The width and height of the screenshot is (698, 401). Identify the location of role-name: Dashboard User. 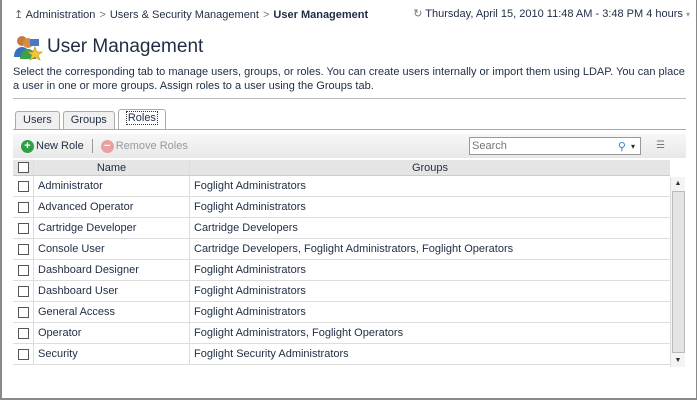
(112, 291).